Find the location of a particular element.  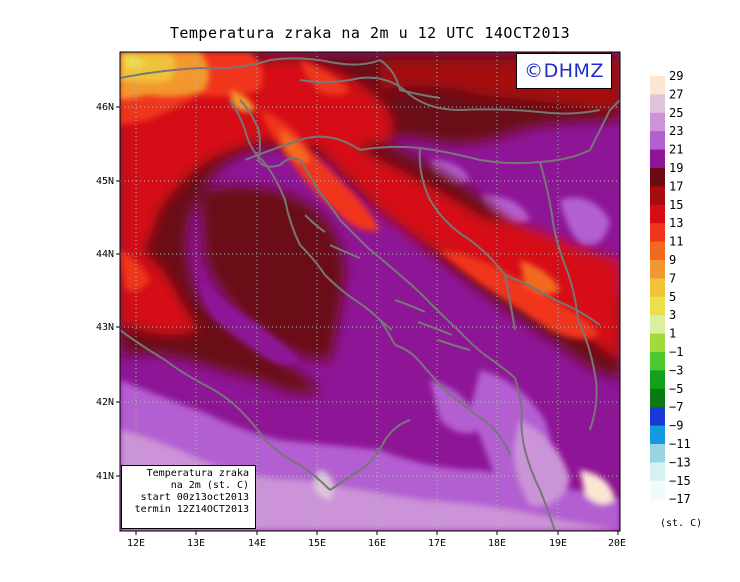

x-tick-label: 17E is located at coordinates (437, 543).